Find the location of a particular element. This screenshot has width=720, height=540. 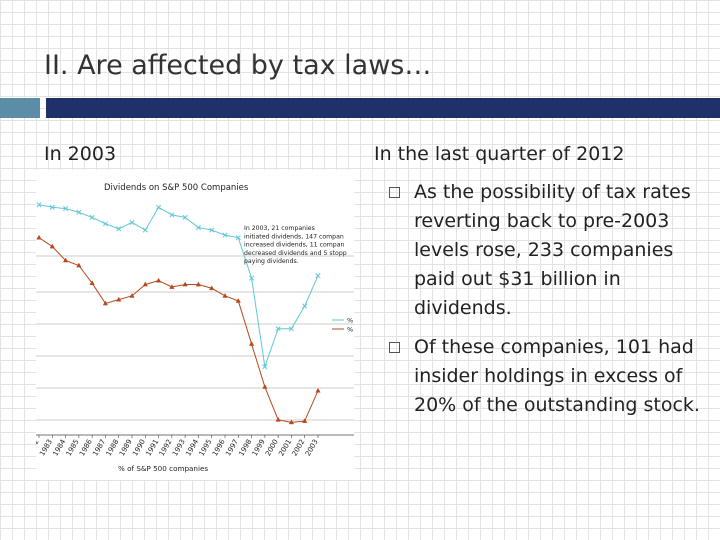

title-accent-bar is located at coordinates (20, 108).